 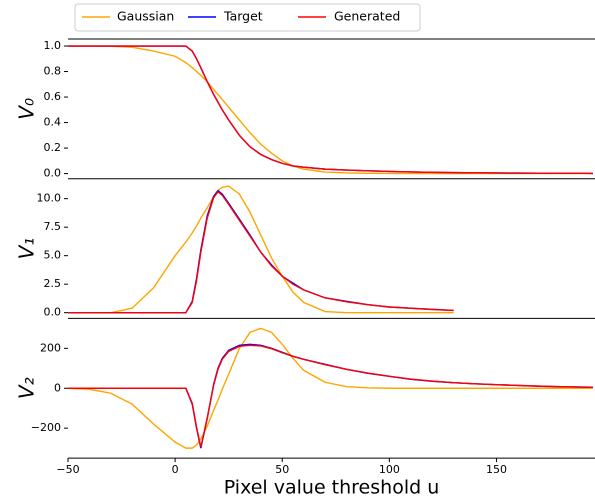 I want to click on y-tick-label: 0.8, so click(x=53, y=71).